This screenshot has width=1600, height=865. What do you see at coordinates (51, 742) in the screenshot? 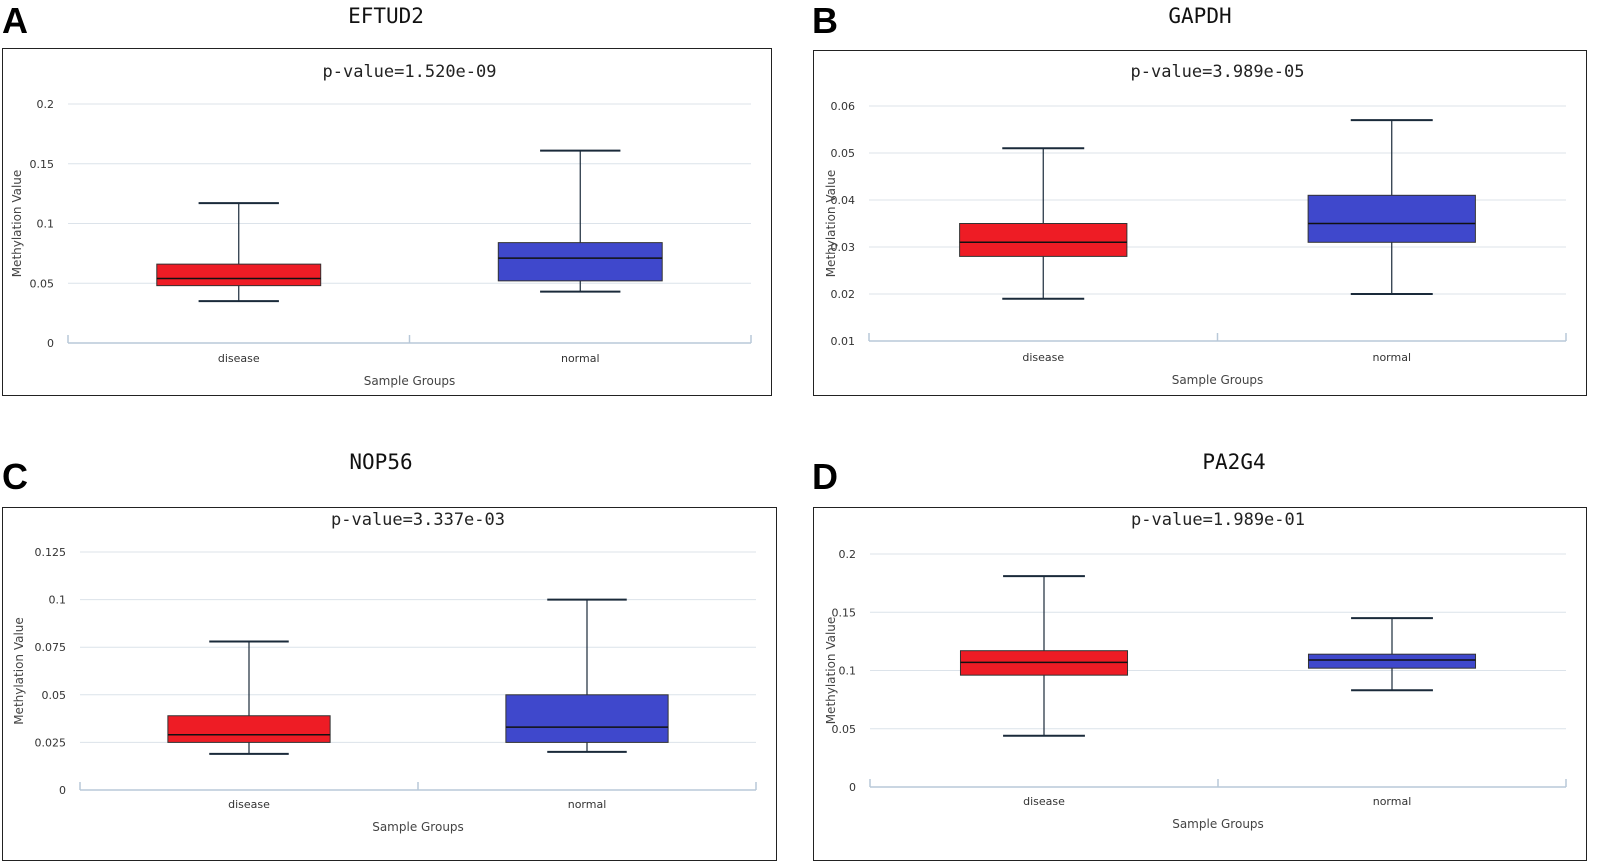
I see `y-tick-label: 0.025` at bounding box center [51, 742].